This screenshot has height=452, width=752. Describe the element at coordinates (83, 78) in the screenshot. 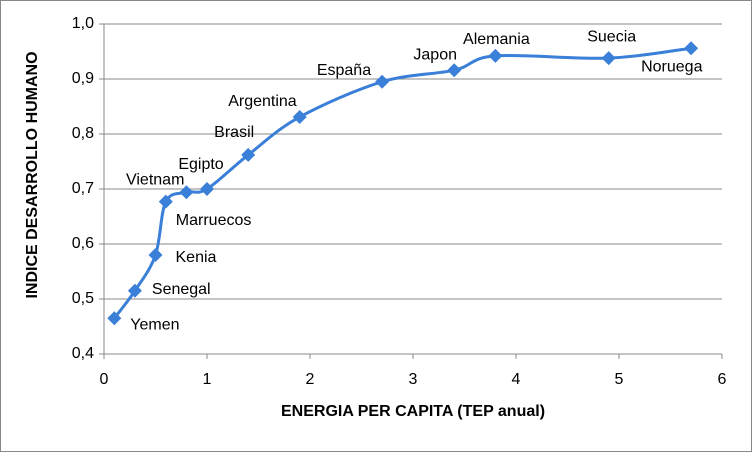

I see `y-tick-label: 0,9` at that location.